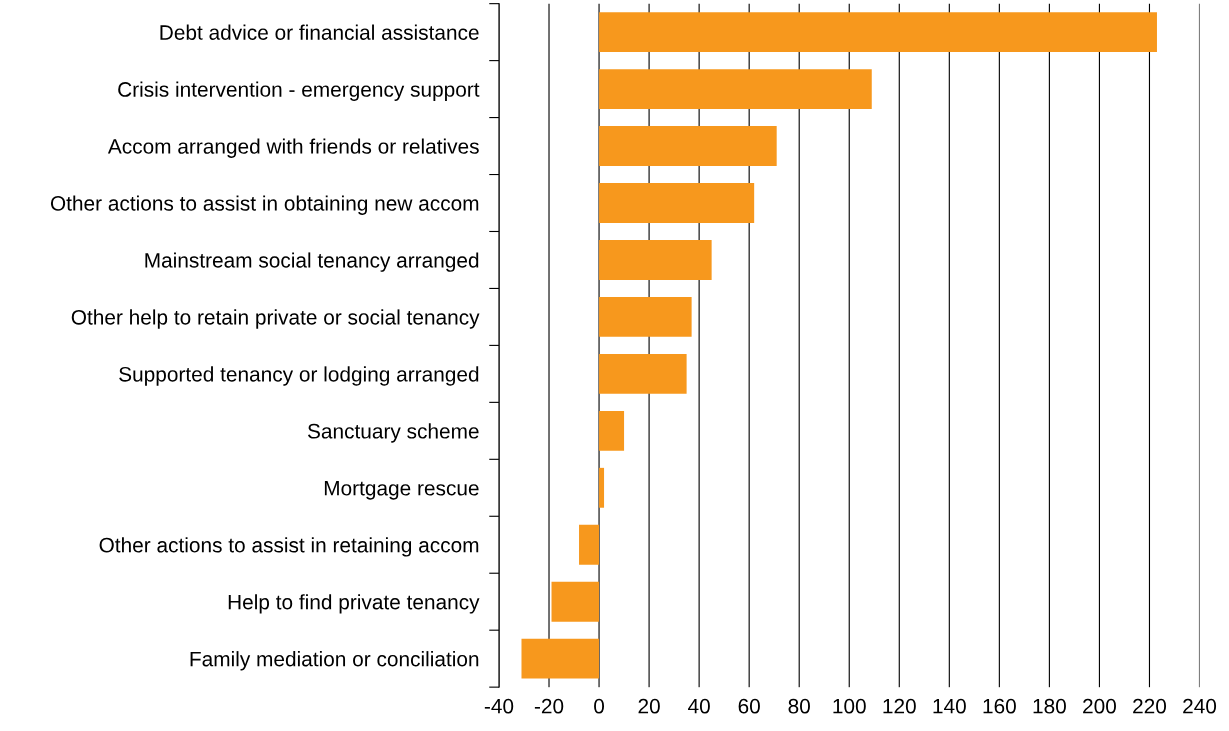  I want to click on x-tick-label: 100, so click(849, 706).